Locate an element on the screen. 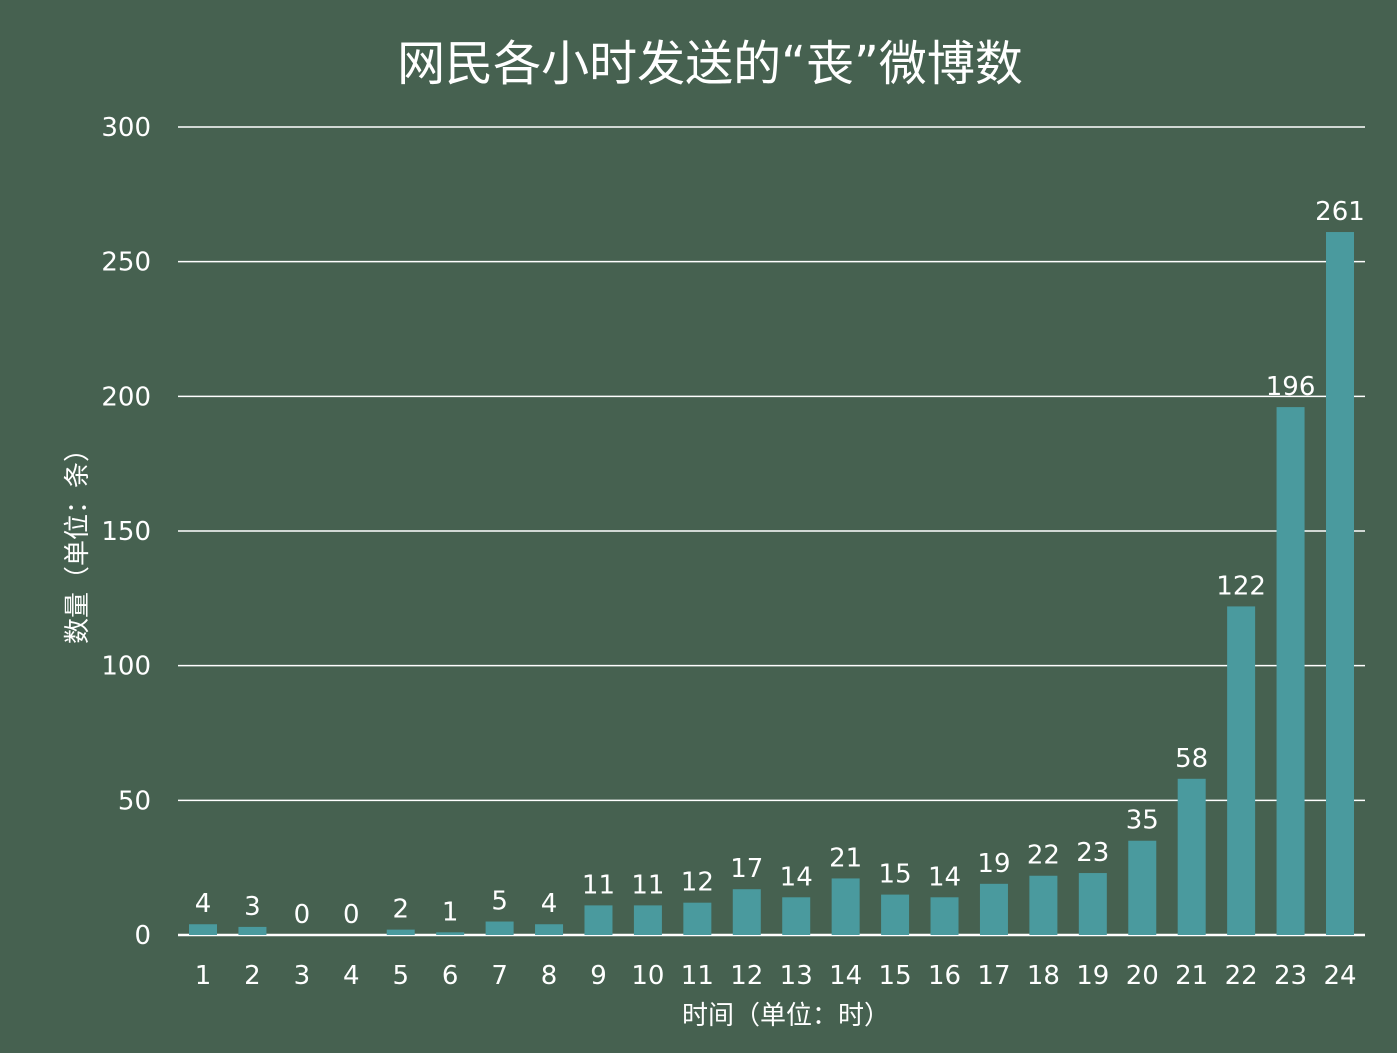 The width and height of the screenshot is (1397, 1053). x-axis-label: 时间（单位：时） is located at coordinates (786, 1016).